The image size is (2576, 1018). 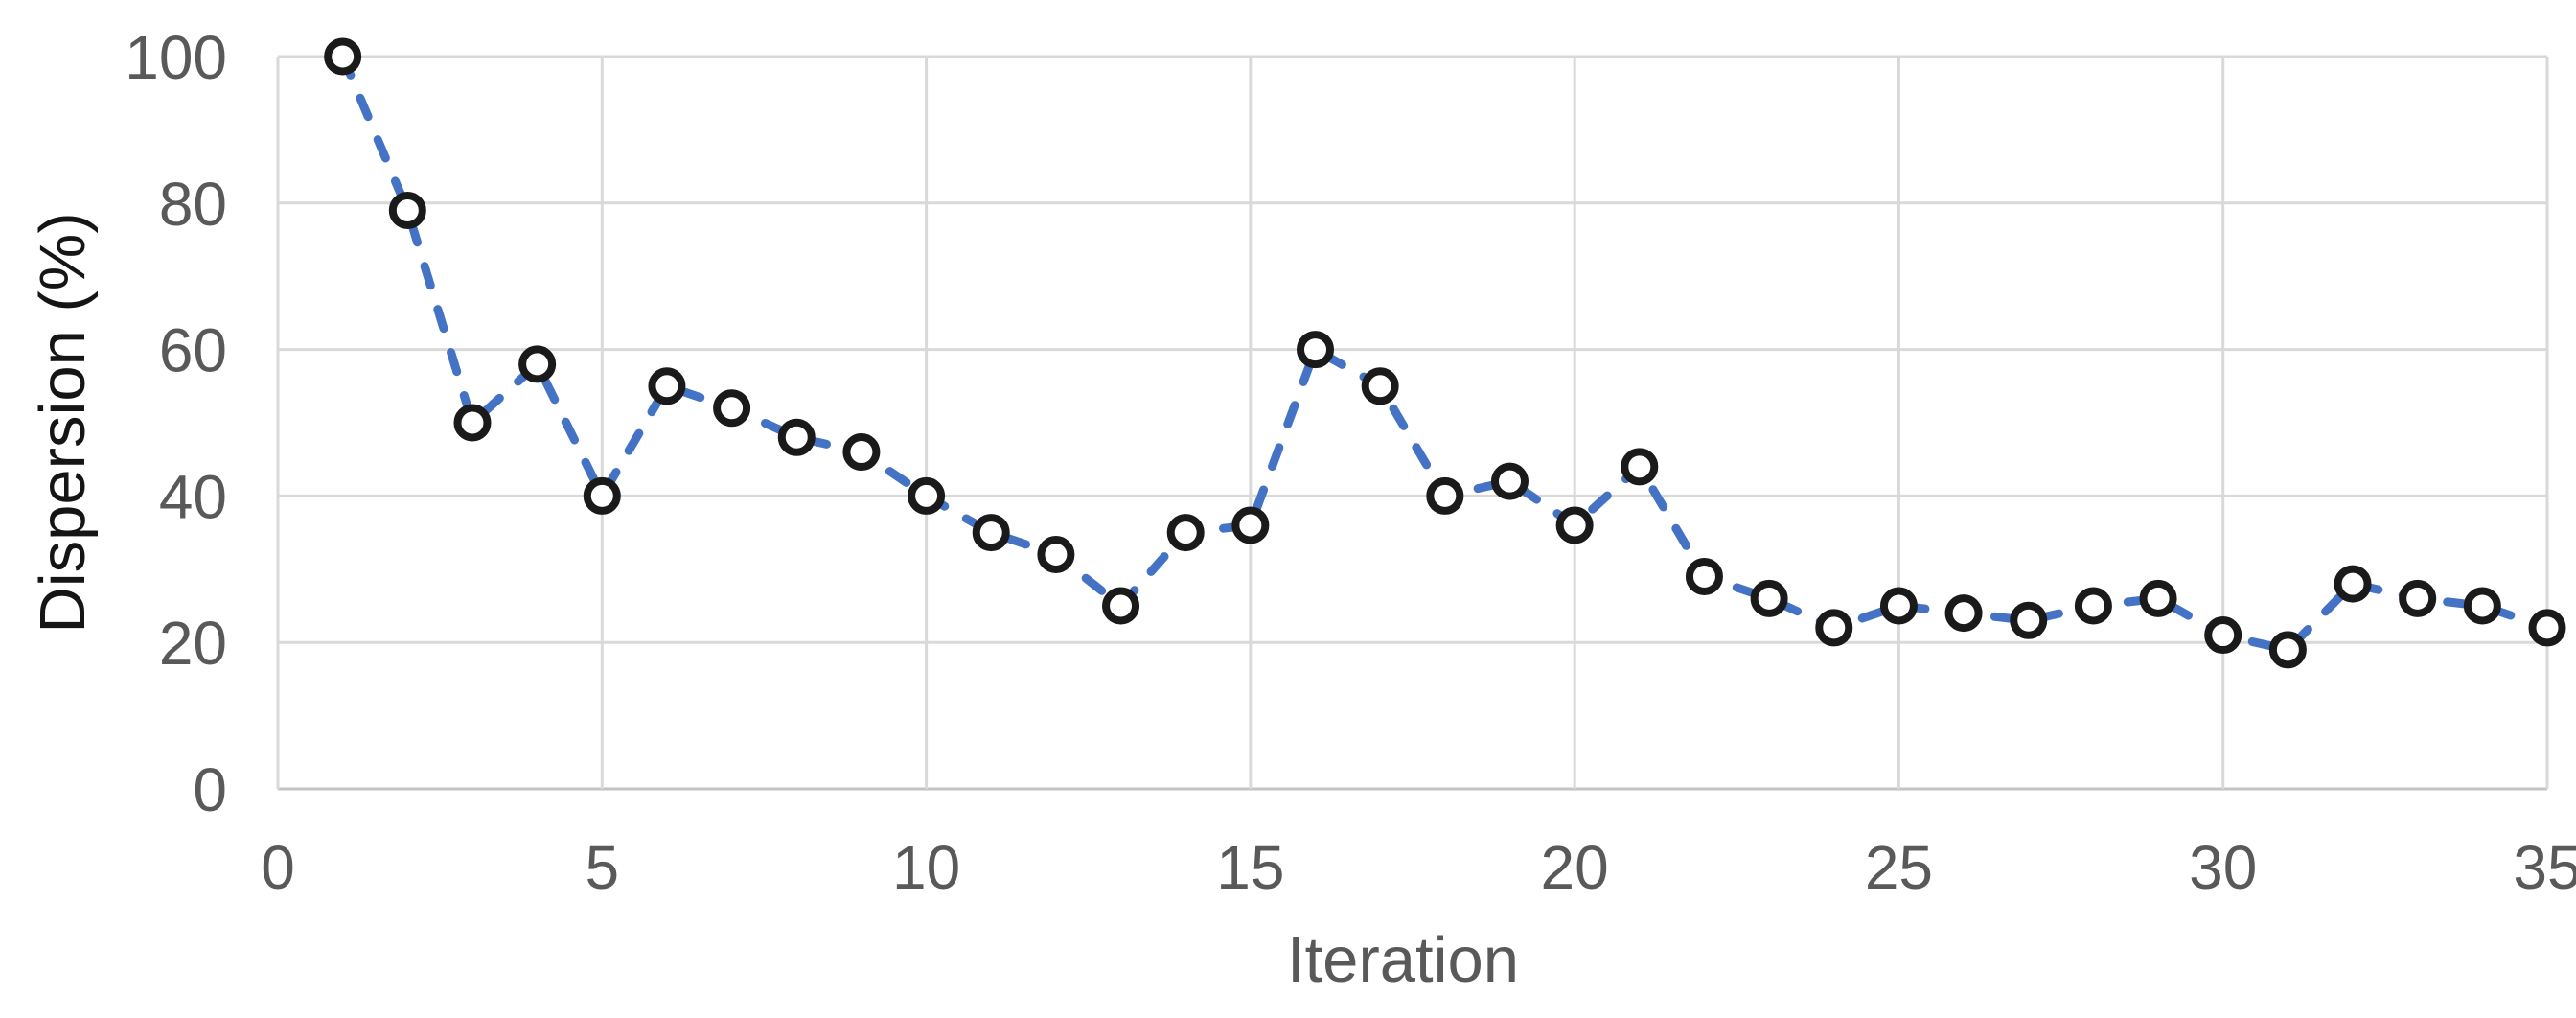 What do you see at coordinates (2223, 867) in the screenshot?
I see `x-tick-label: 30` at bounding box center [2223, 867].